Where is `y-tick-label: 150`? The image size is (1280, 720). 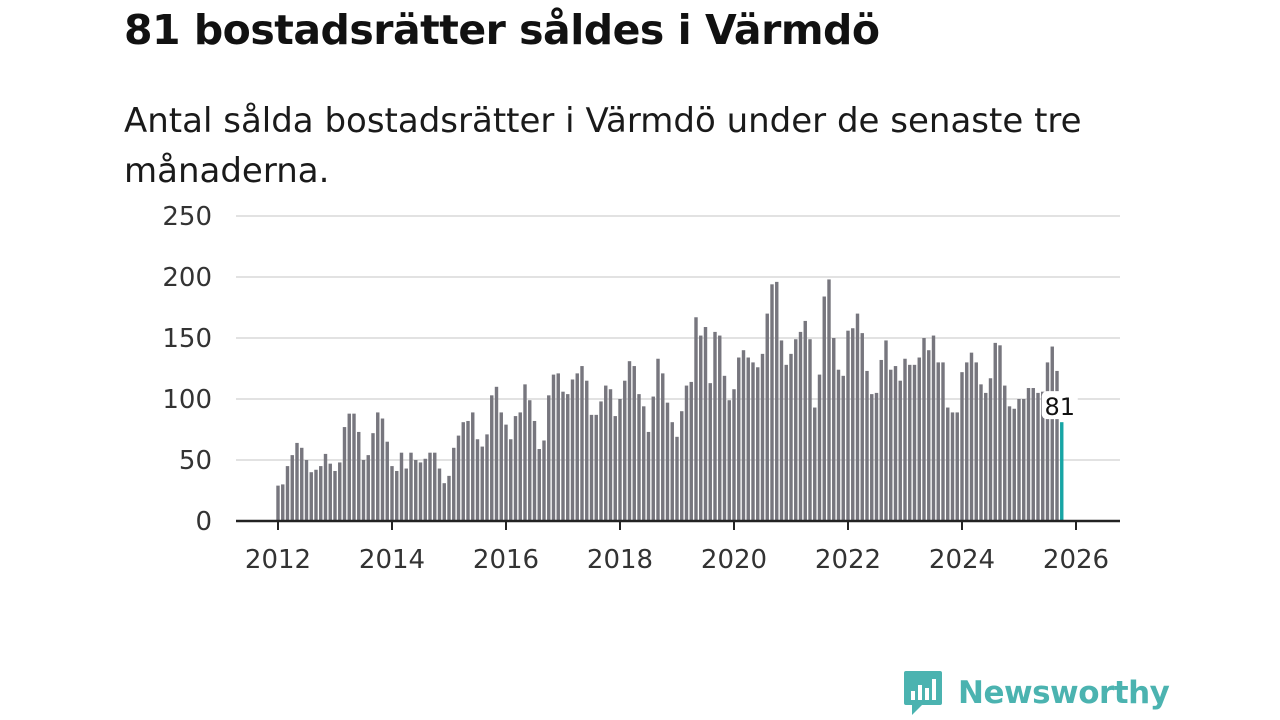
y-tick-label: 150 is located at coordinates (187, 339).